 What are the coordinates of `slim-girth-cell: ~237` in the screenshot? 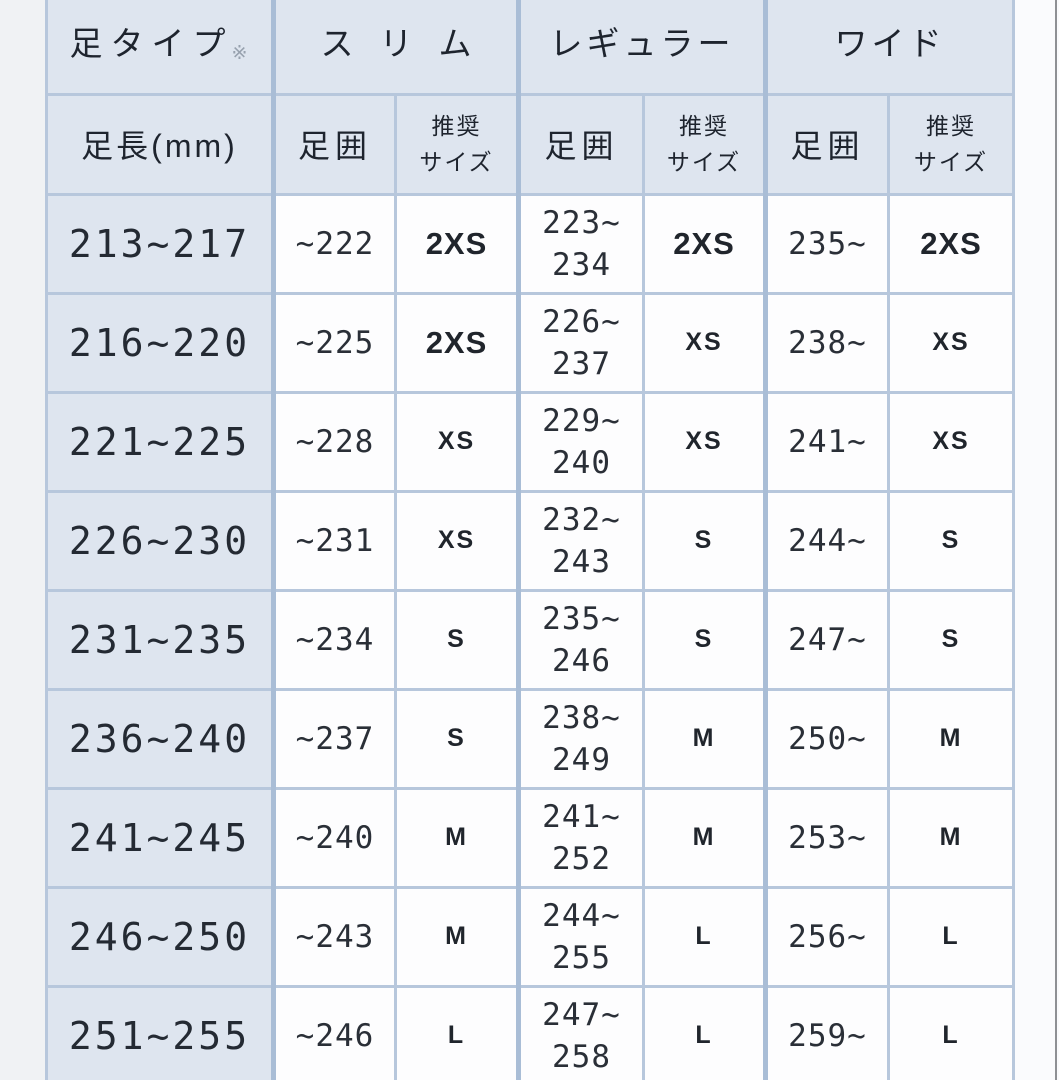 It's located at (334, 738).